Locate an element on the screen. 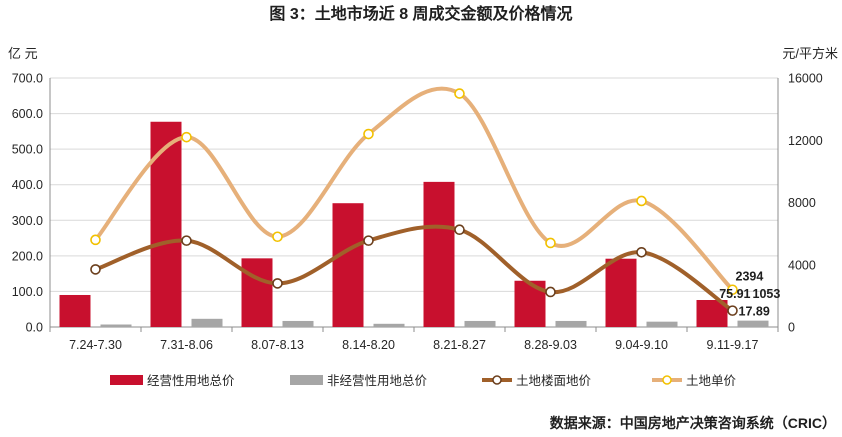 Image resolution: width=842 pixels, height=437 pixels. x-tick-label: 8.28-9.03 is located at coordinates (550, 345).